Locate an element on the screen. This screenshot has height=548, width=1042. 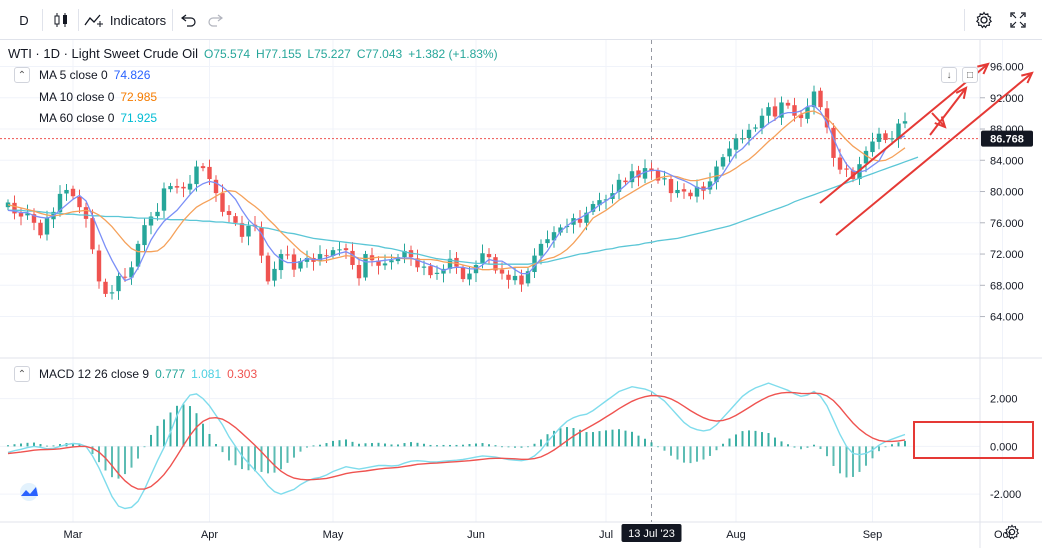
candle-style-icon is located at coordinates (61, 20).